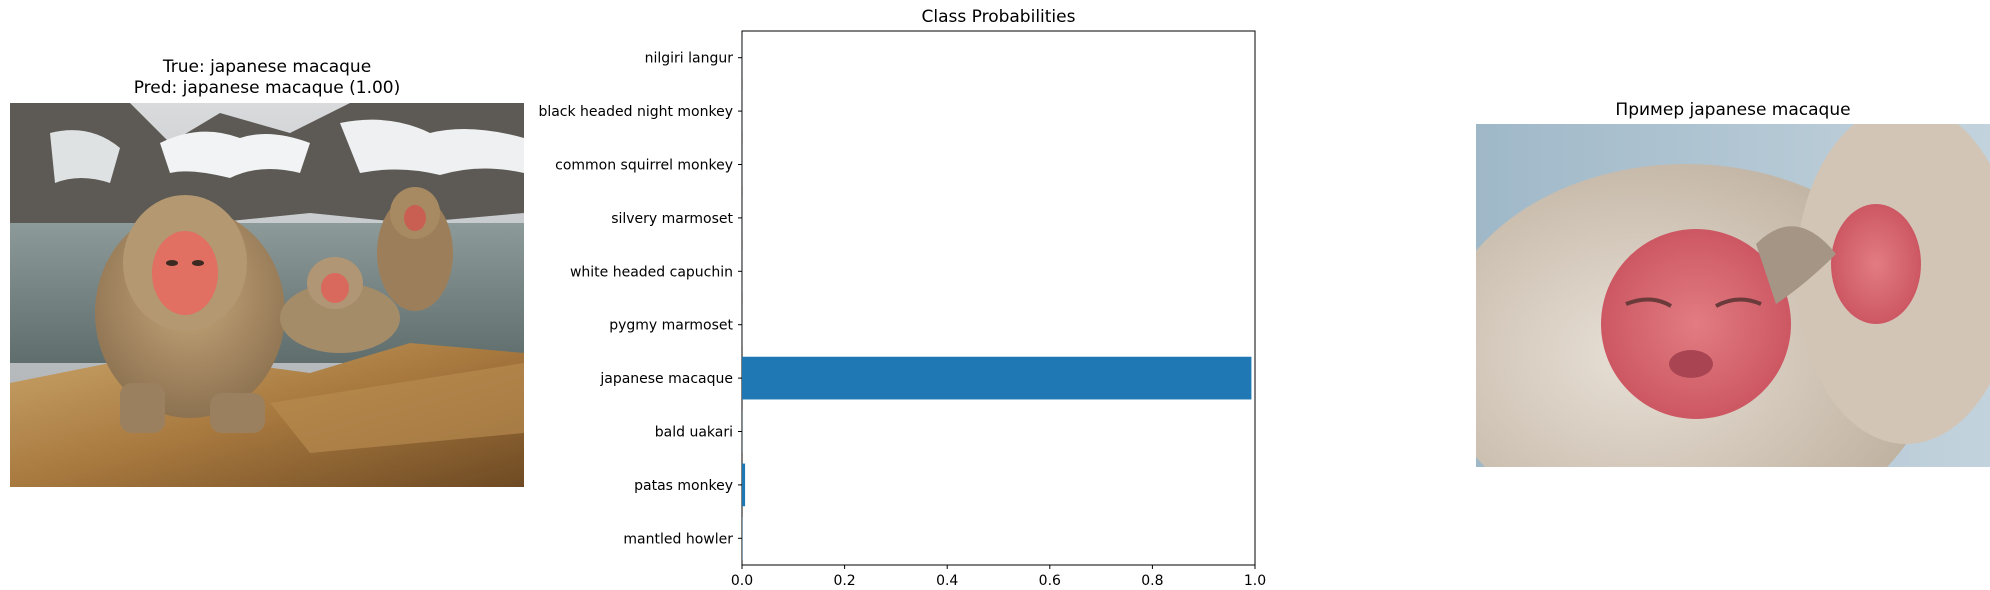 Image resolution: width=1990 pixels, height=590 pixels. What do you see at coordinates (683, 486) in the screenshot?
I see `y-tick-label: patas monkey` at bounding box center [683, 486].